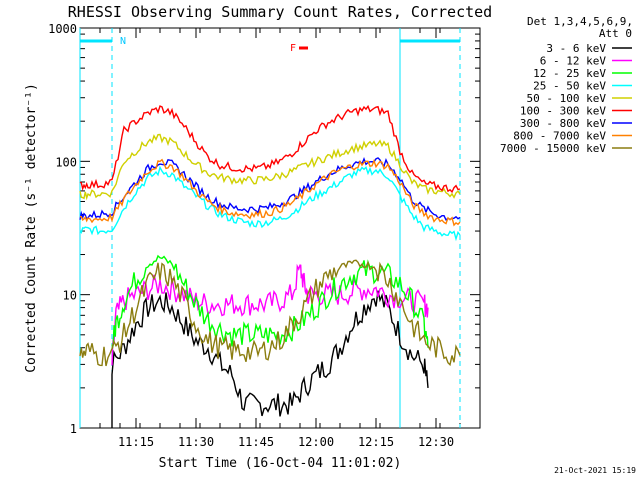  What do you see at coordinates (576, 48) in the screenshot?
I see `legend-label: 3 - 6 keV` at bounding box center [576, 48].